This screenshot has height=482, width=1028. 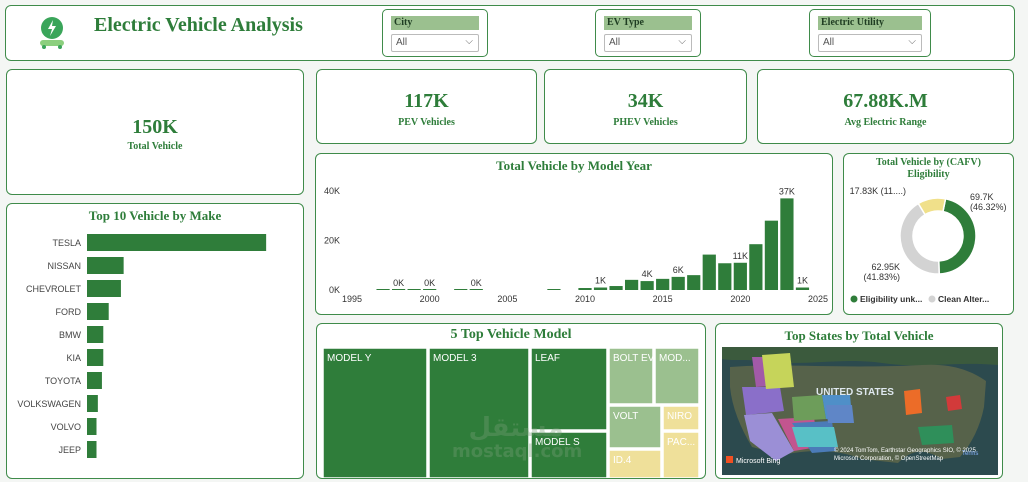 What do you see at coordinates (878, 191) in the screenshot?
I see `cafv-data-label: 17.83K (11....)` at bounding box center [878, 191].